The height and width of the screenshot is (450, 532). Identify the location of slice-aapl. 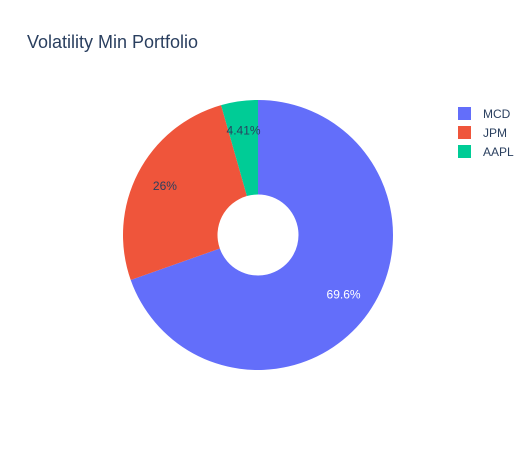
(239, 148).